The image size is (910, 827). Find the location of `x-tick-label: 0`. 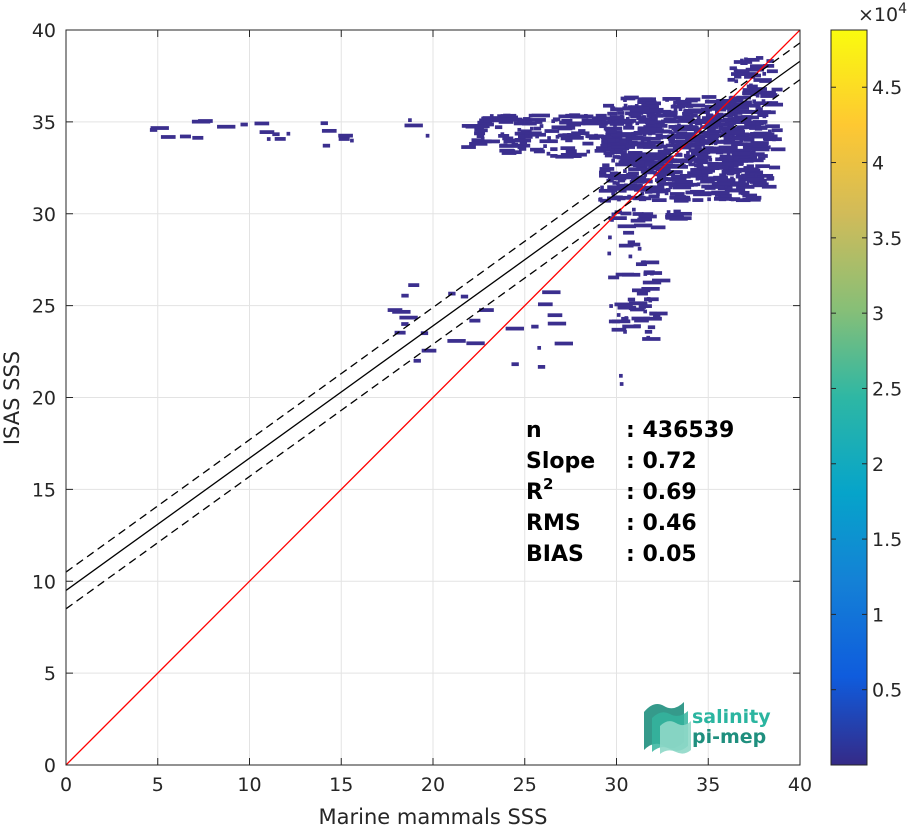

x-tick-label: 0 is located at coordinates (66, 785).